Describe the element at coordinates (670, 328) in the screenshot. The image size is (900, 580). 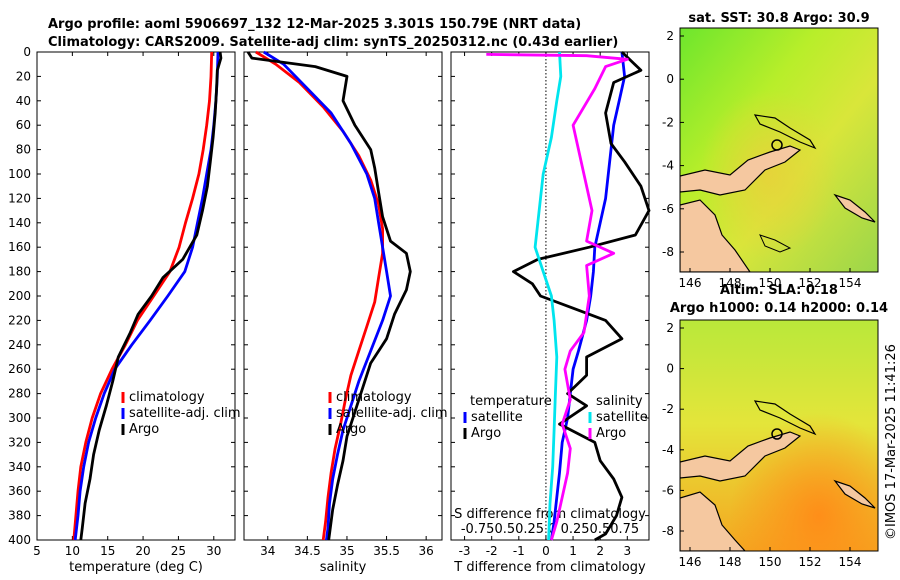
I see `sla-y-tick-label: 2` at that location.